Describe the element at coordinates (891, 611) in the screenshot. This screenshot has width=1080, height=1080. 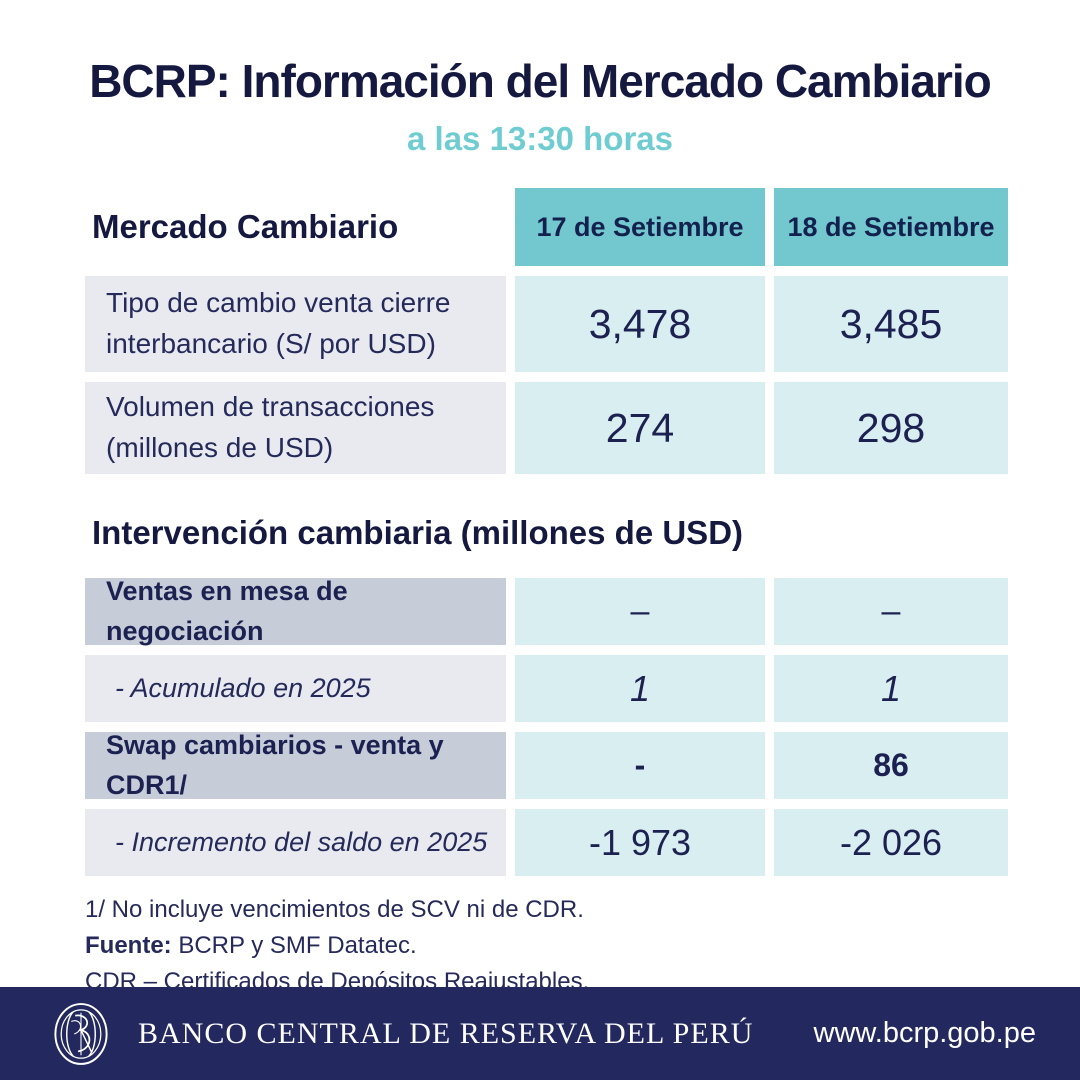
I see `row-value-col2: –` at that location.